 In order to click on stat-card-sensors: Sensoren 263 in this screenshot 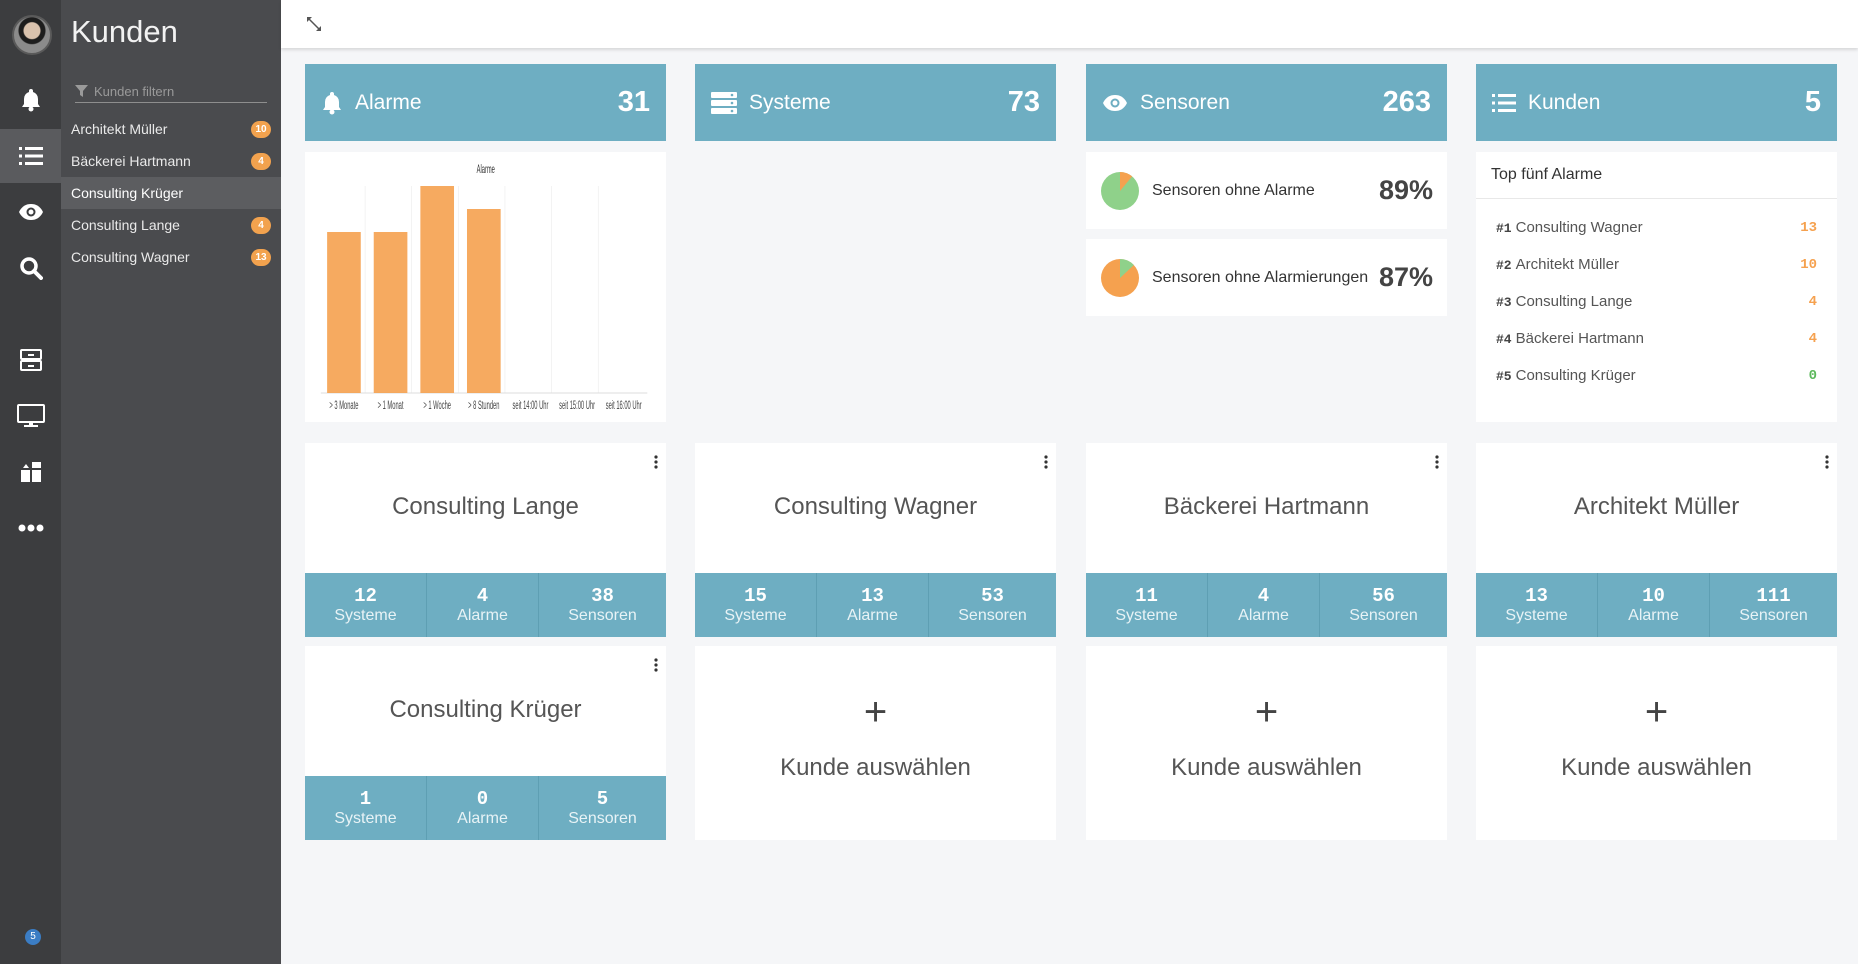, I will do `click(1266, 102)`.